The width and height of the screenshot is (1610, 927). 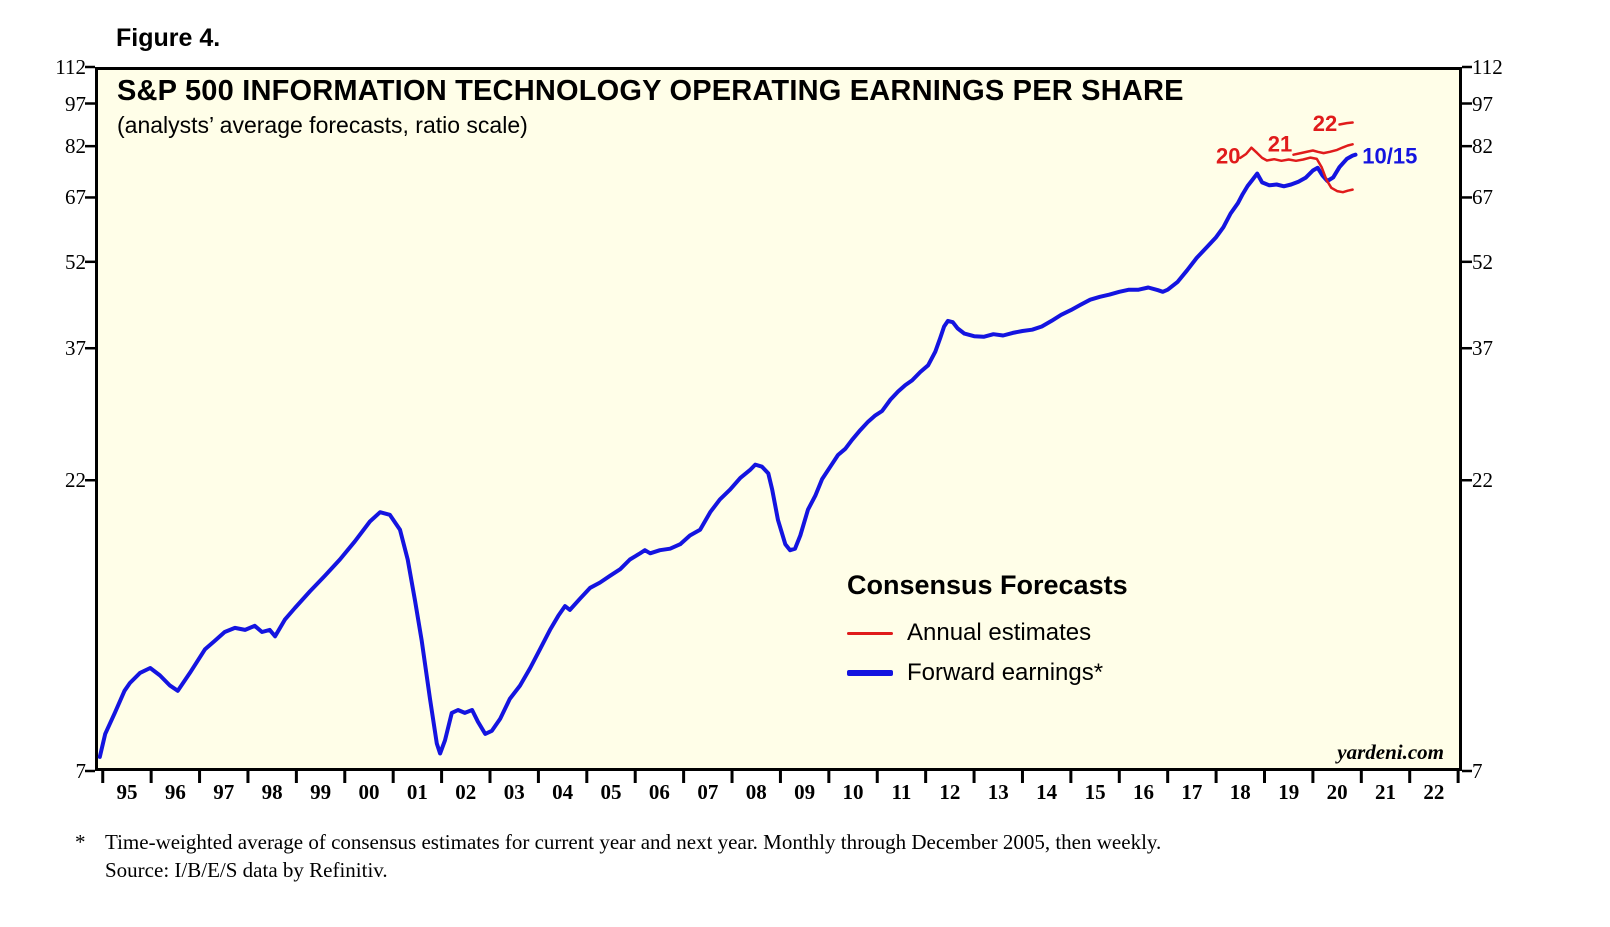 I want to click on x-tick-label: 96, so click(x=175, y=792).